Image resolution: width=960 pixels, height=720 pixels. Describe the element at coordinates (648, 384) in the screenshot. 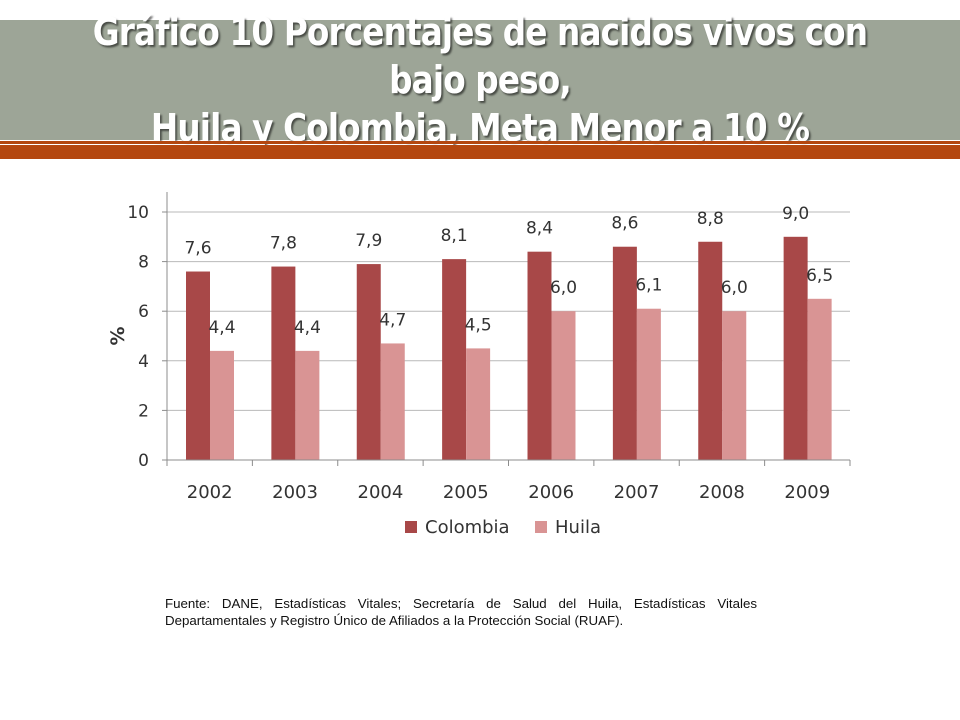

I see `bar-huila-2007` at that location.